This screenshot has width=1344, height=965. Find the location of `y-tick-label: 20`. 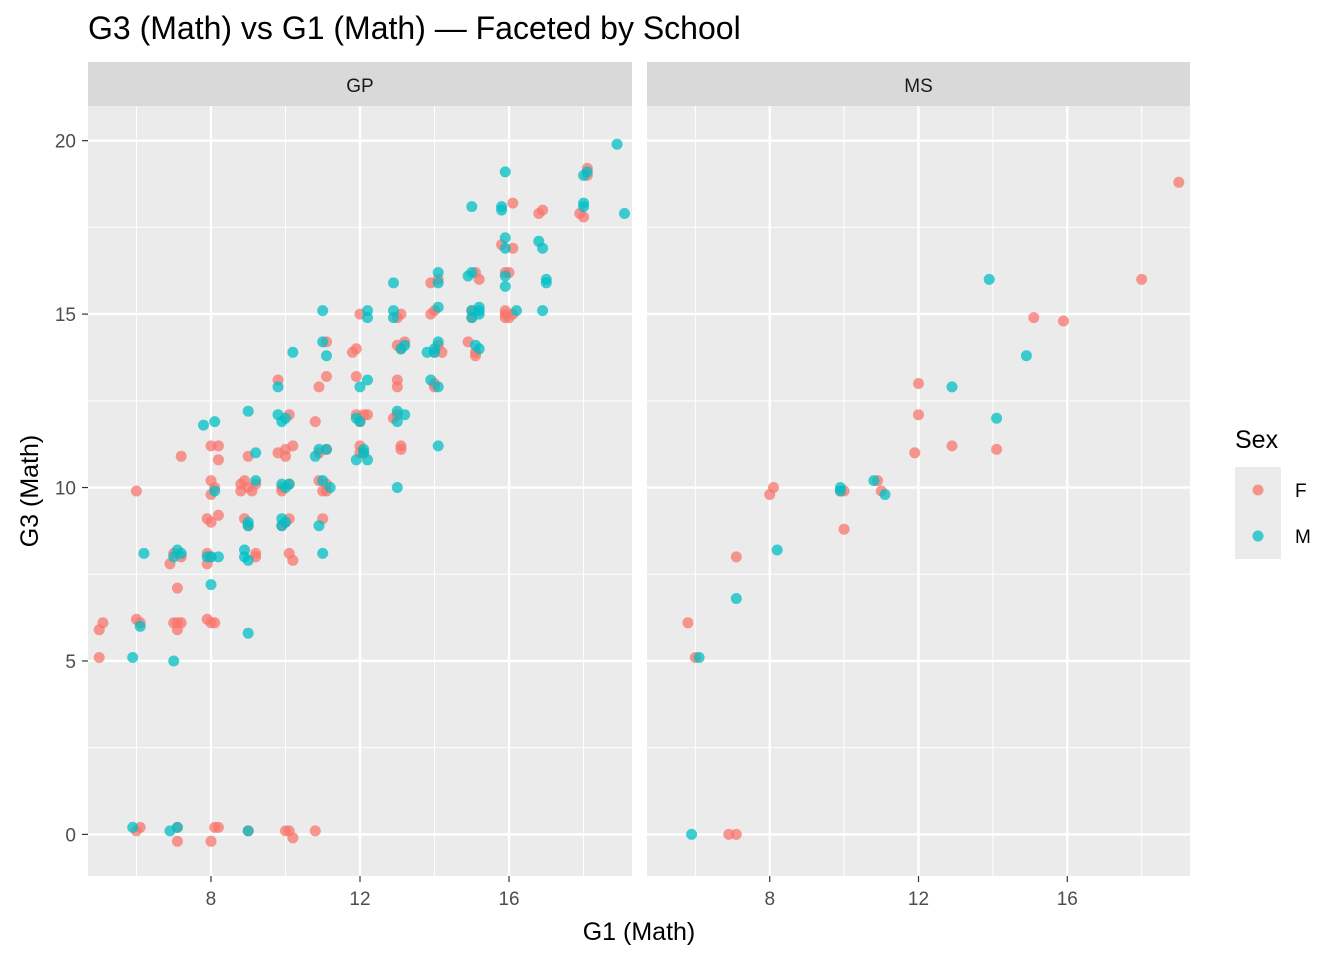

y-tick-label: 20 is located at coordinates (65, 142).